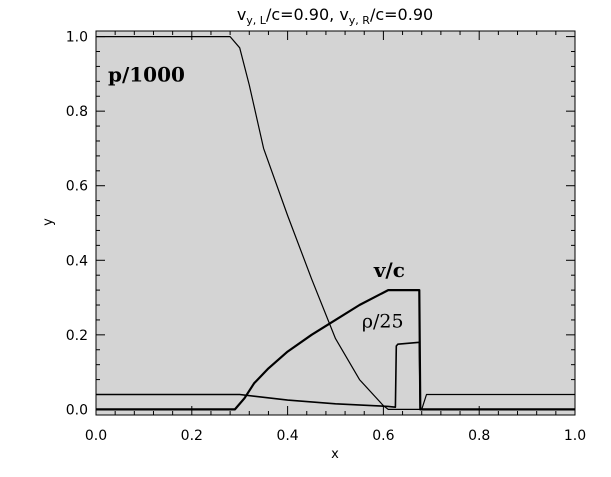 Image resolution: width=611 pixels, height=477 pixels. What do you see at coordinates (307, 14) in the screenshot?
I see `title-part-mid: /c=0.90, v` at bounding box center [307, 14].